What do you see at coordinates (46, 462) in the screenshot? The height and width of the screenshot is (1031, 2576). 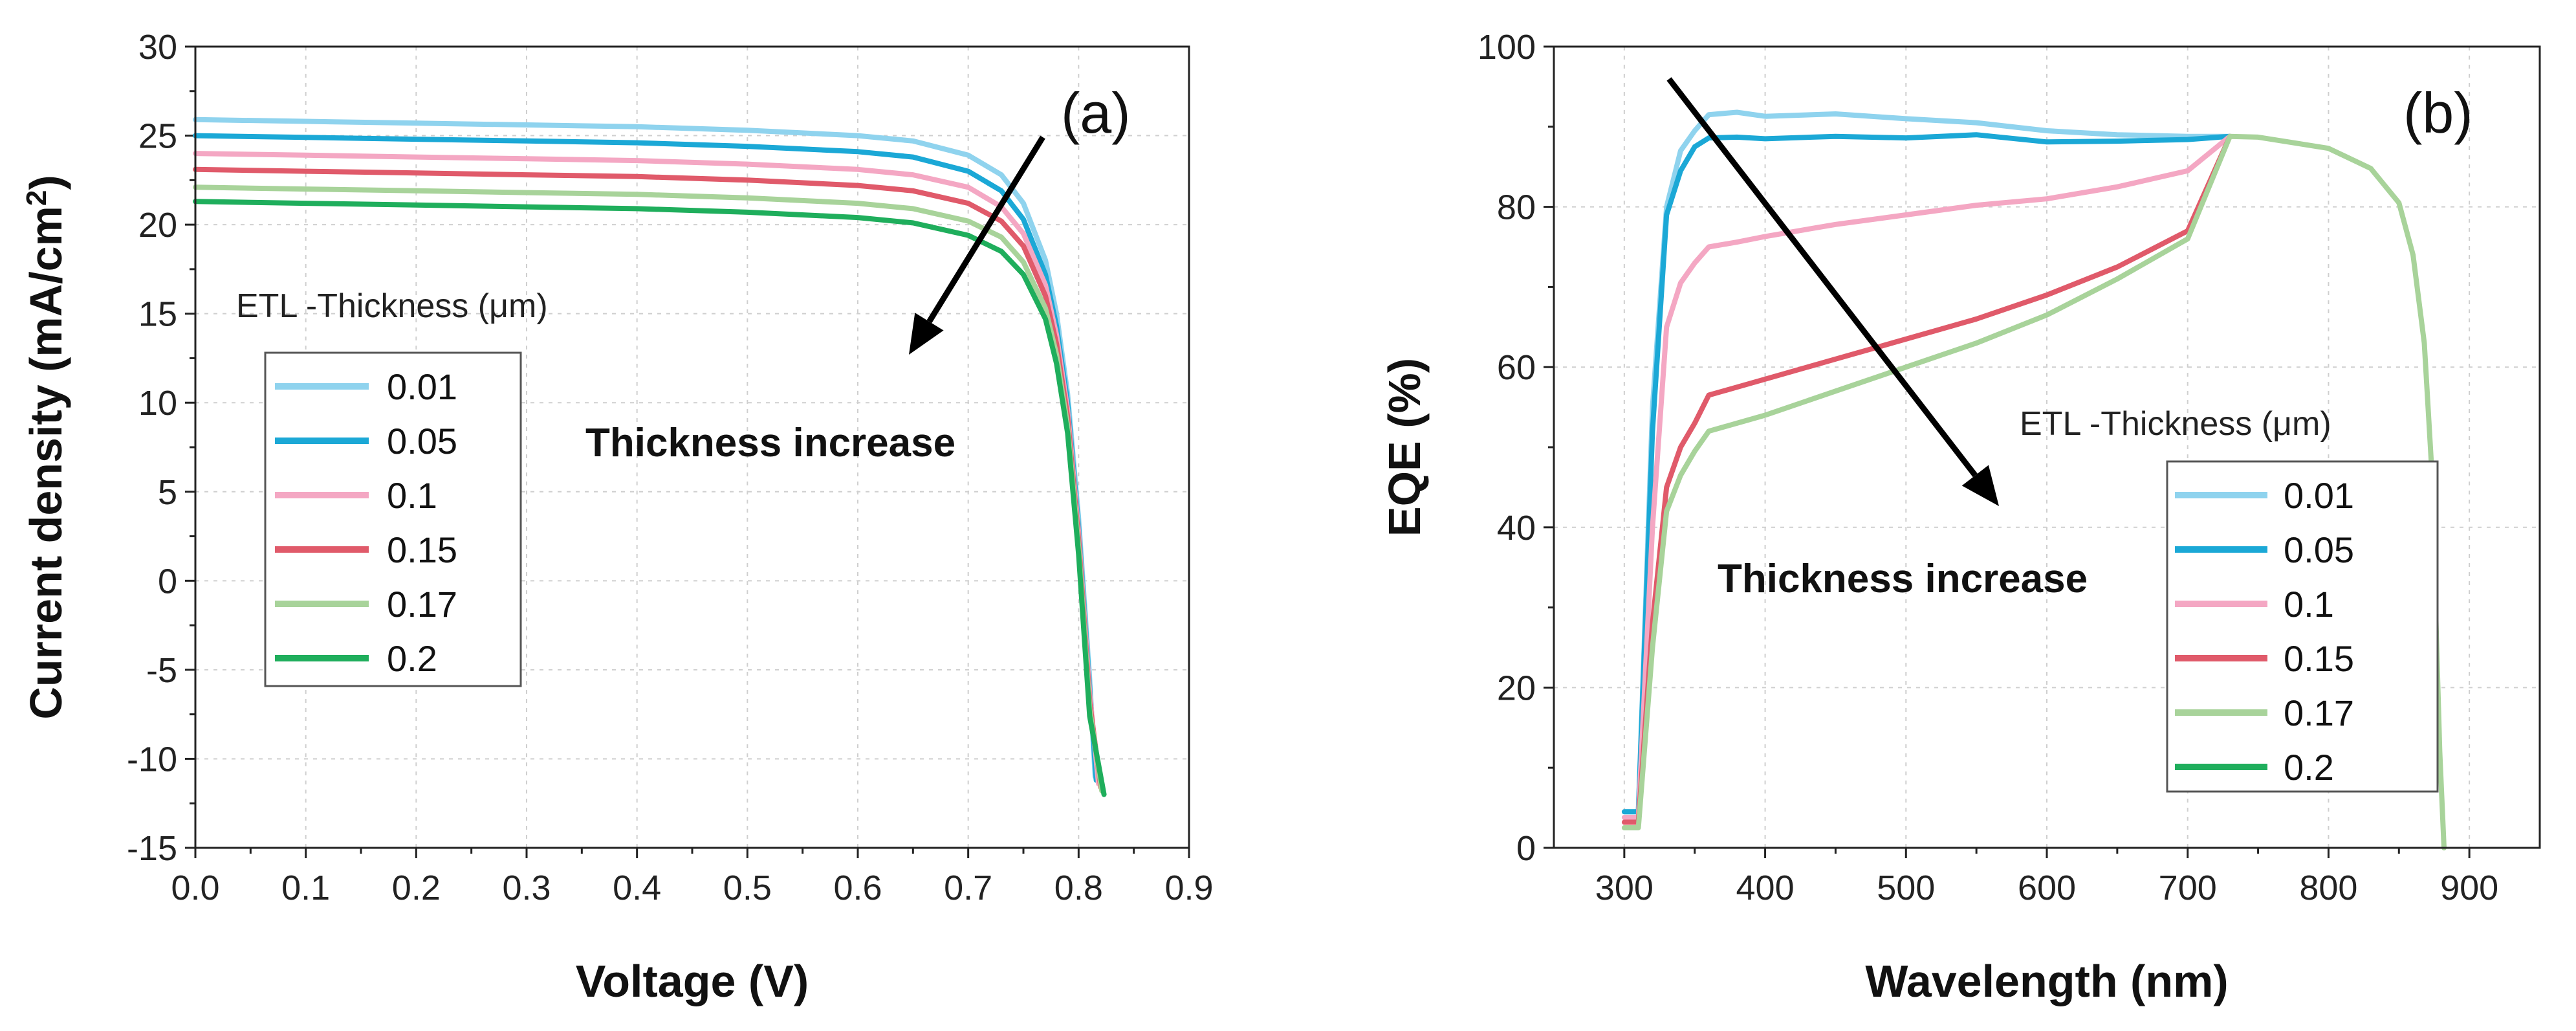 I see `panel-a-y-axis-label-main: Current density (mA/cm` at bounding box center [46, 462].